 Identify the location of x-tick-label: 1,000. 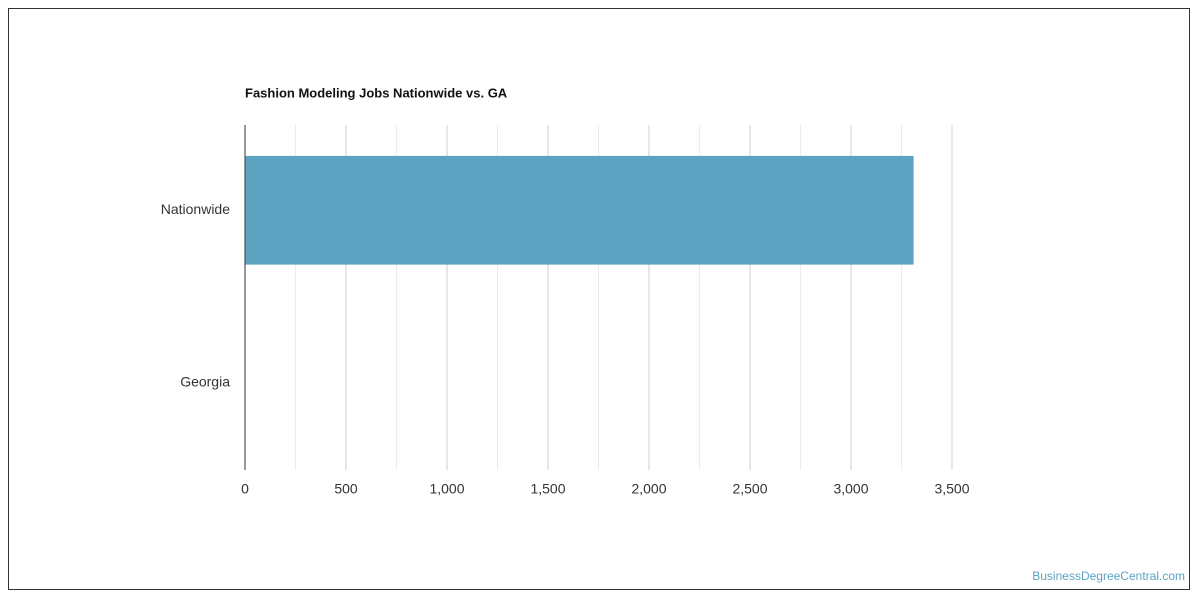
(446, 489).